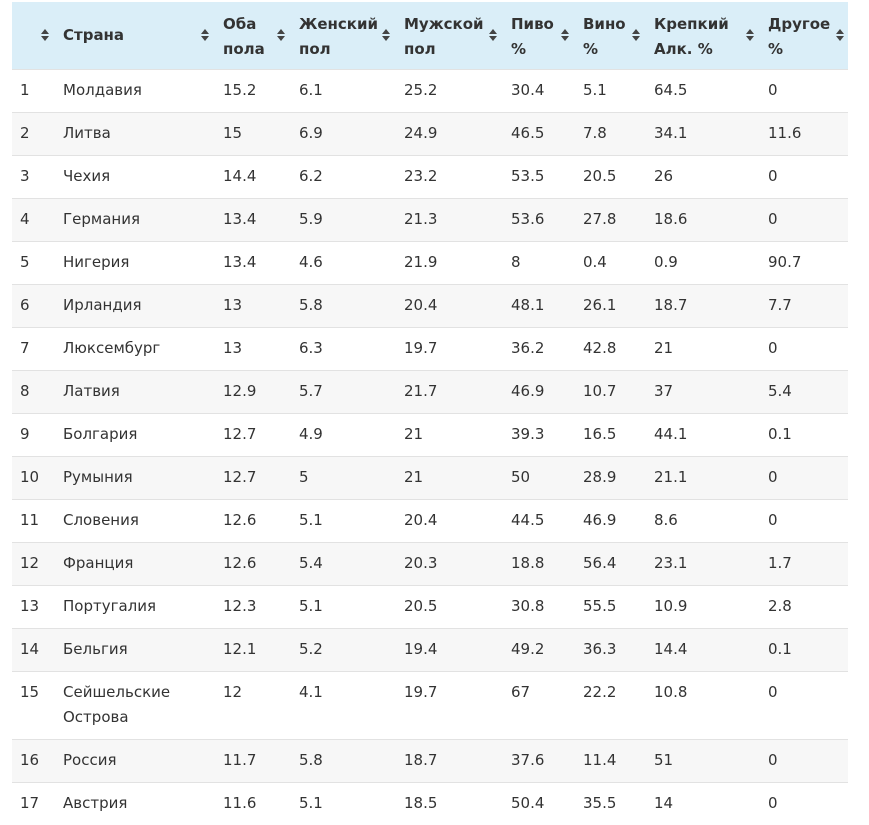 The image size is (869, 825). I want to click on beer-cell: 37.6, so click(537, 760).